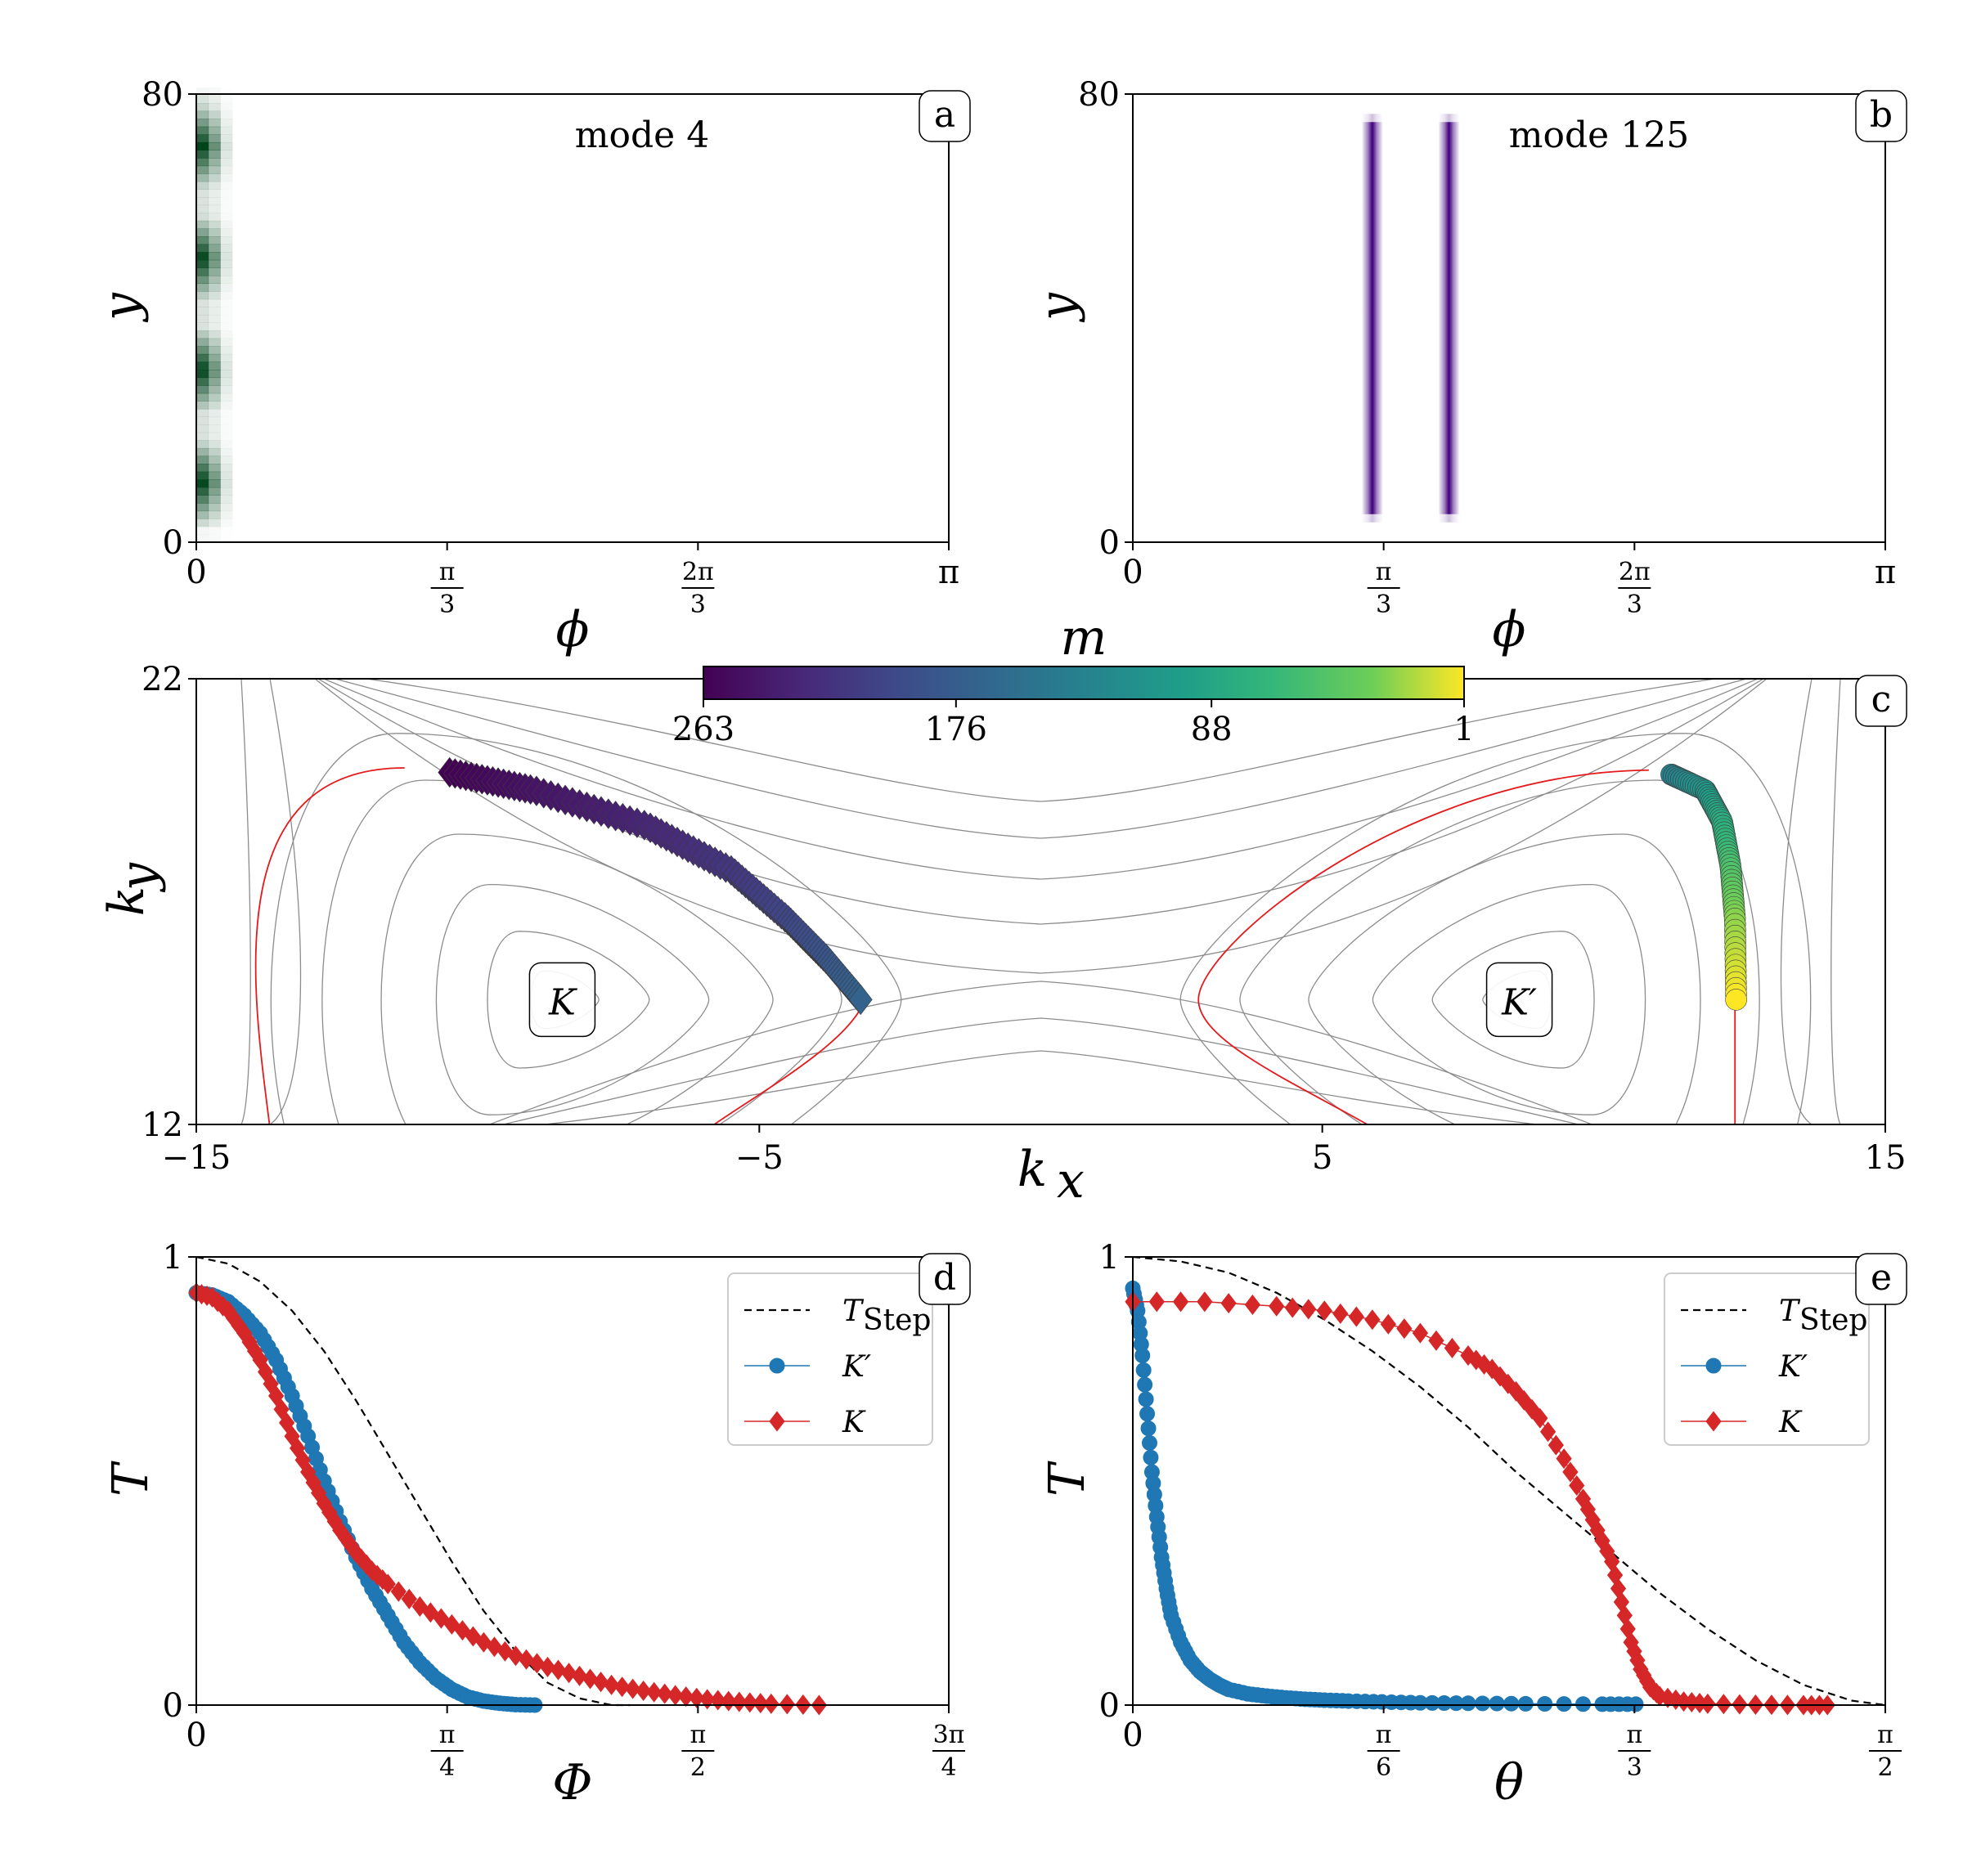  I want to click on y-tick-label: 22, so click(162, 679).